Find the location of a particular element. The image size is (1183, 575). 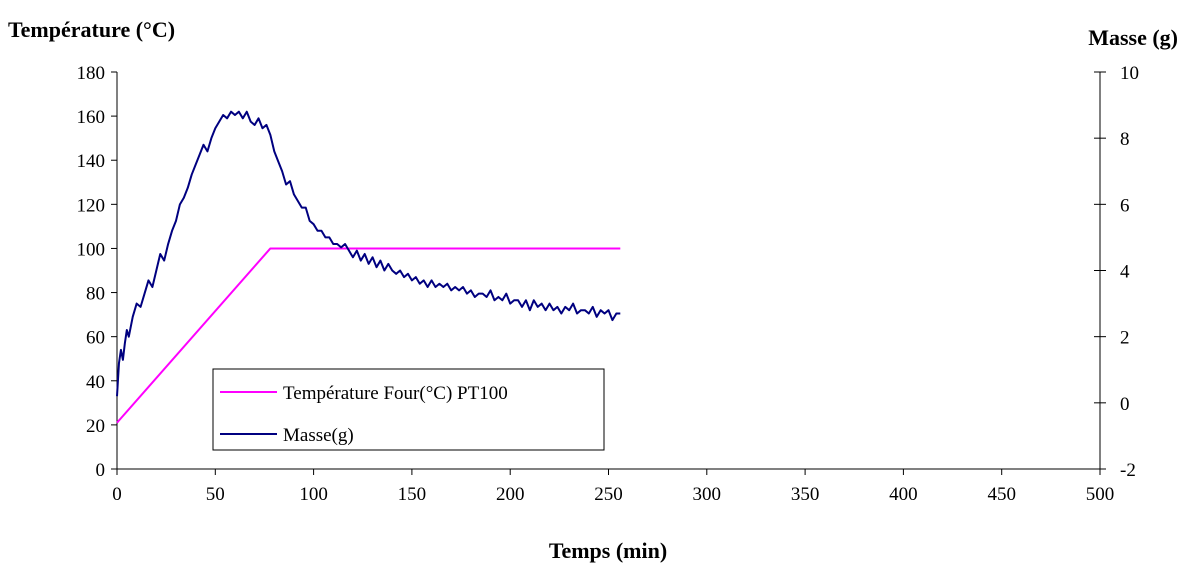

x-tick-label: 0 is located at coordinates (117, 494).